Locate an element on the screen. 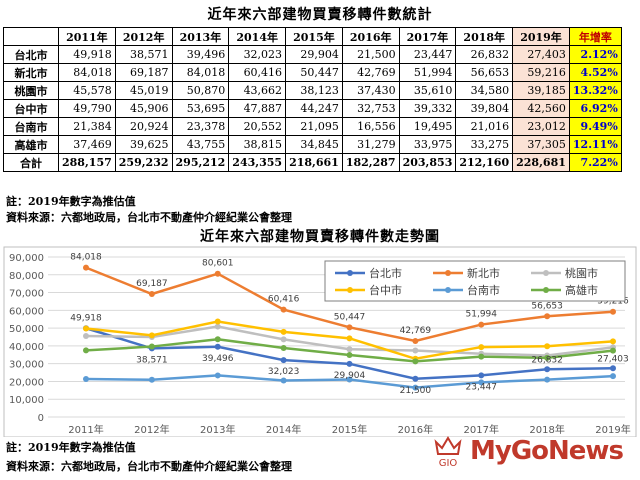 The height and width of the screenshot is (480, 640). table-cell: 32,753 is located at coordinates (370, 108).